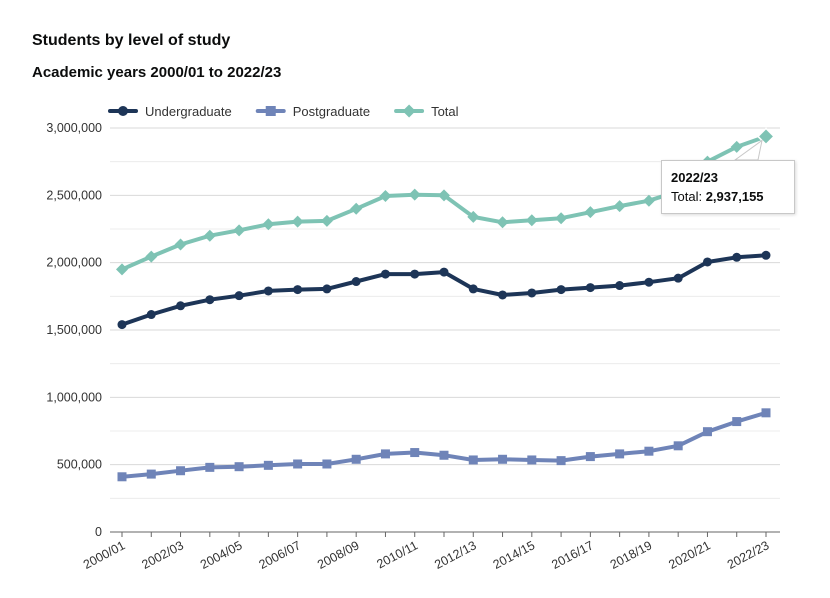  I want to click on y-tick-label: 0, so click(98, 532).